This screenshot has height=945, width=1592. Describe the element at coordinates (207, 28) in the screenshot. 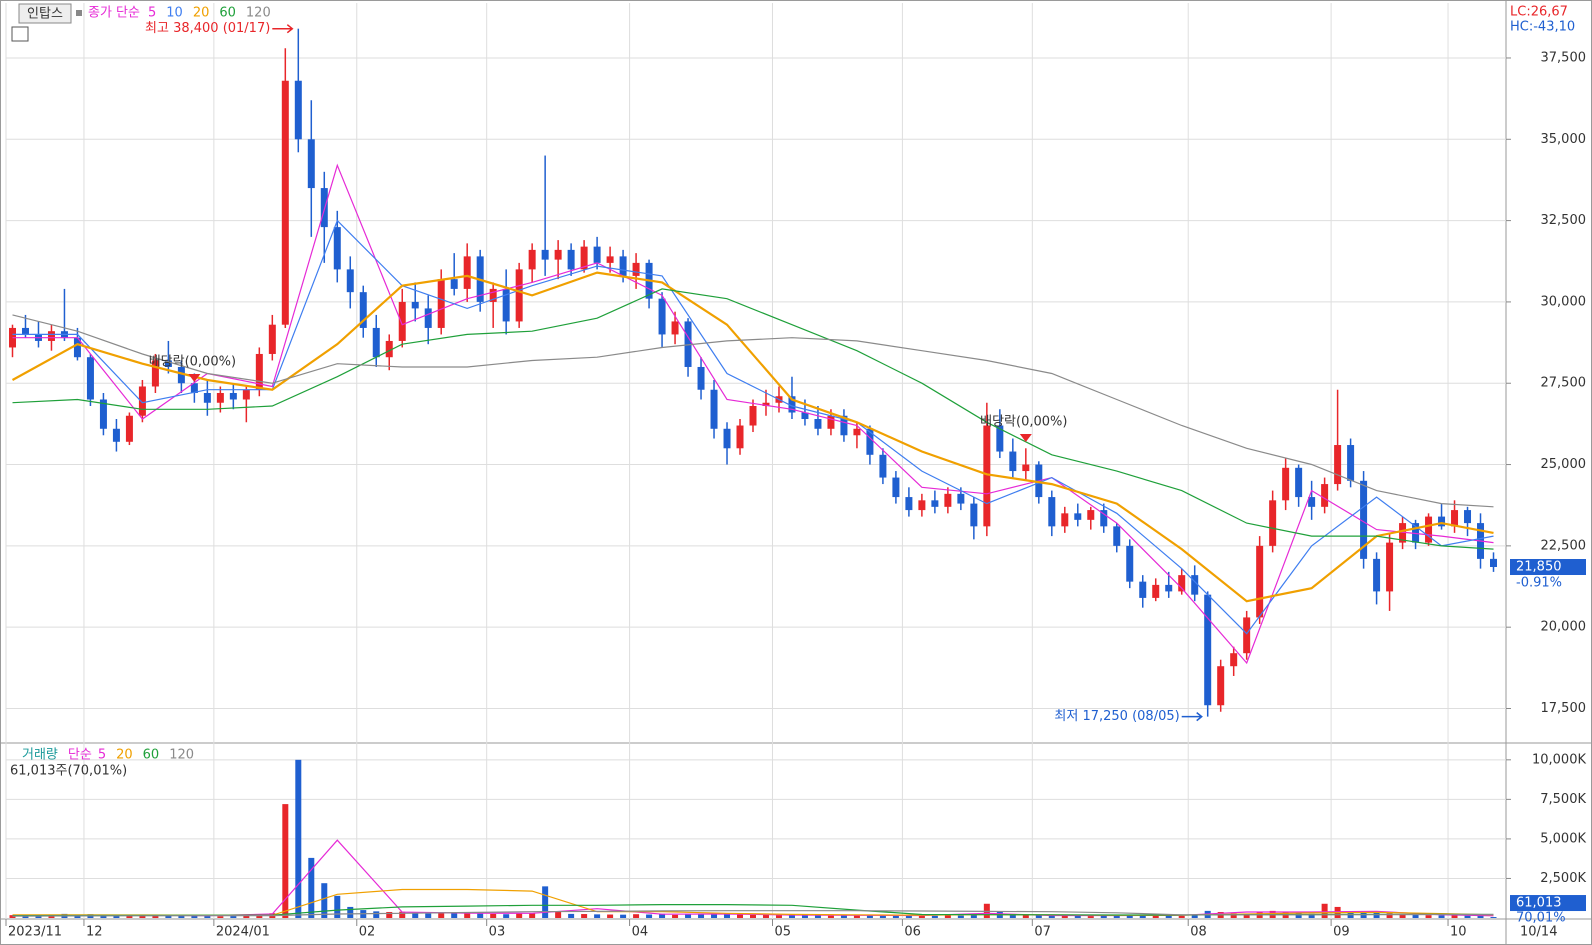

I see `high-note: 최고 38,400 (01/17)` at that location.